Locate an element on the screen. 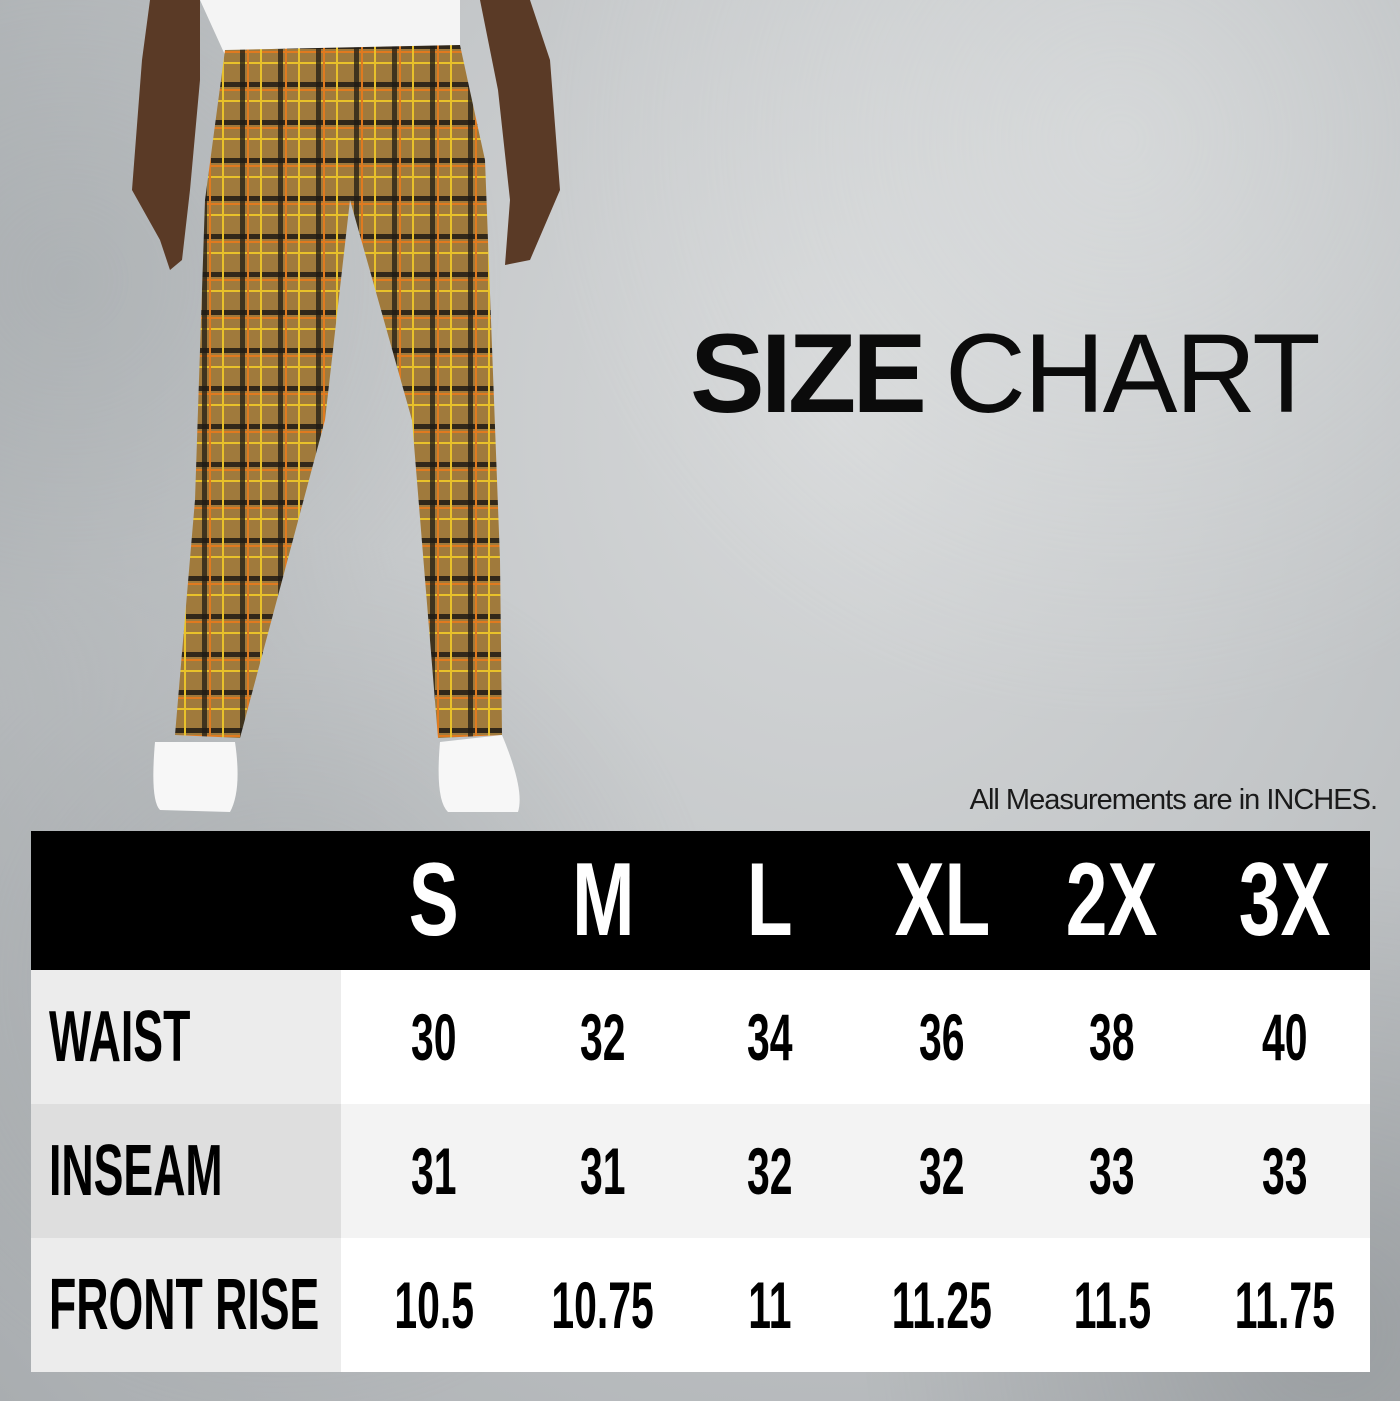 This screenshot has width=1400, height=1401. measurement-value: 34 is located at coordinates (770, 1037).